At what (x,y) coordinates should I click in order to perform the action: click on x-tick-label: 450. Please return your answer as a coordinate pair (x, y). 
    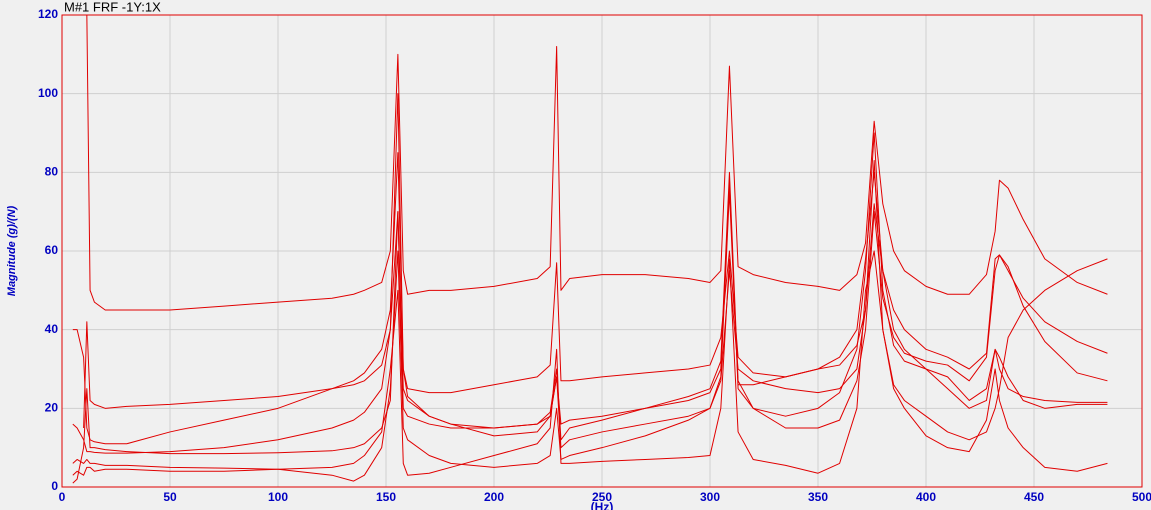
    Looking at the image, I should click on (1034, 497).